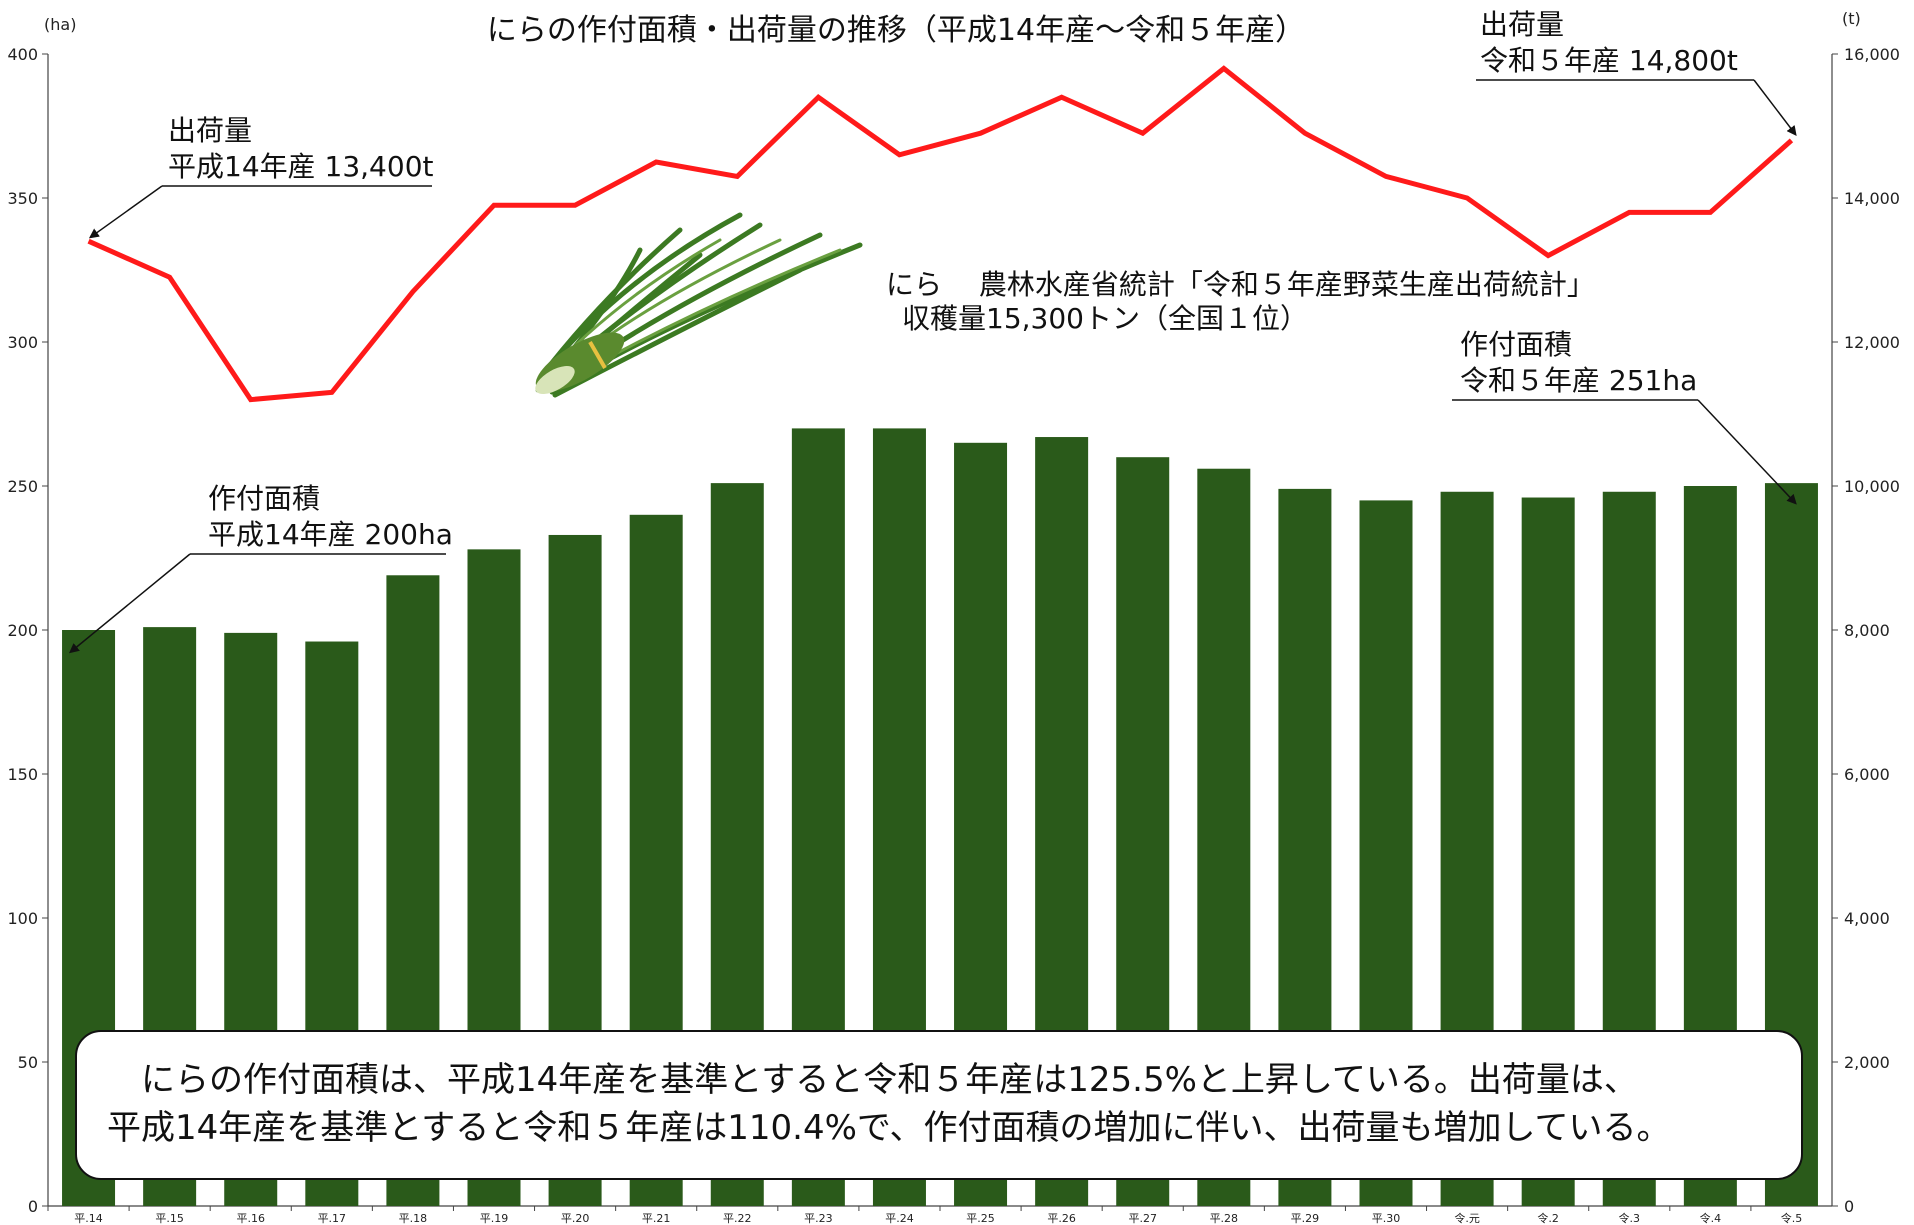 The width and height of the screenshot is (1914, 1225). Describe the element at coordinates (88, 1218) in the screenshot. I see `x-tick-label: 平.14` at that location.